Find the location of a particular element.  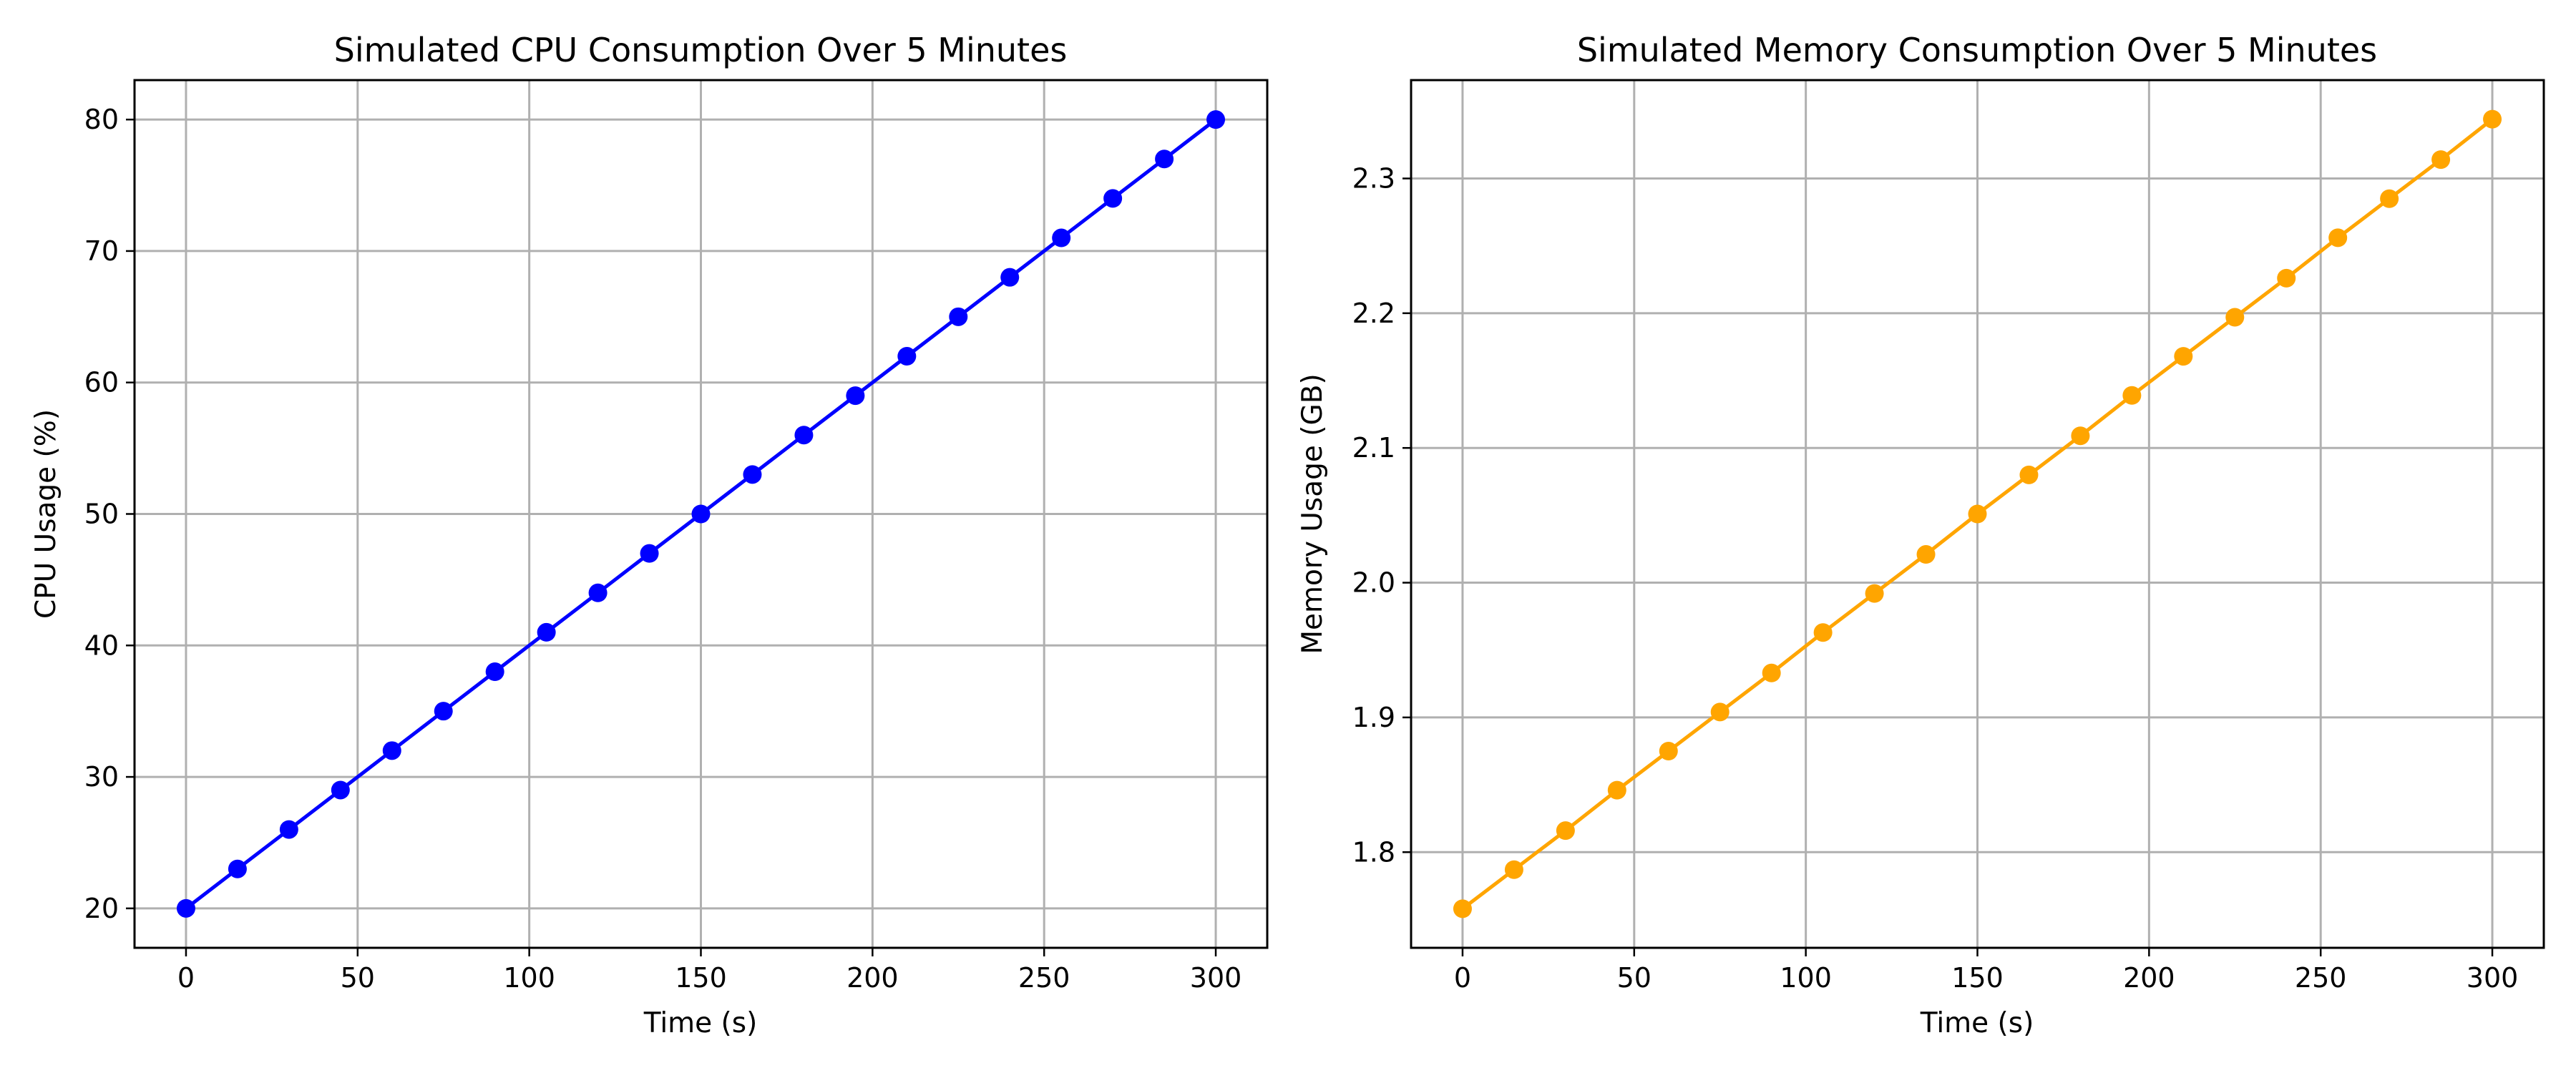

cpu-y-tick-label: 70 is located at coordinates (101, 251).